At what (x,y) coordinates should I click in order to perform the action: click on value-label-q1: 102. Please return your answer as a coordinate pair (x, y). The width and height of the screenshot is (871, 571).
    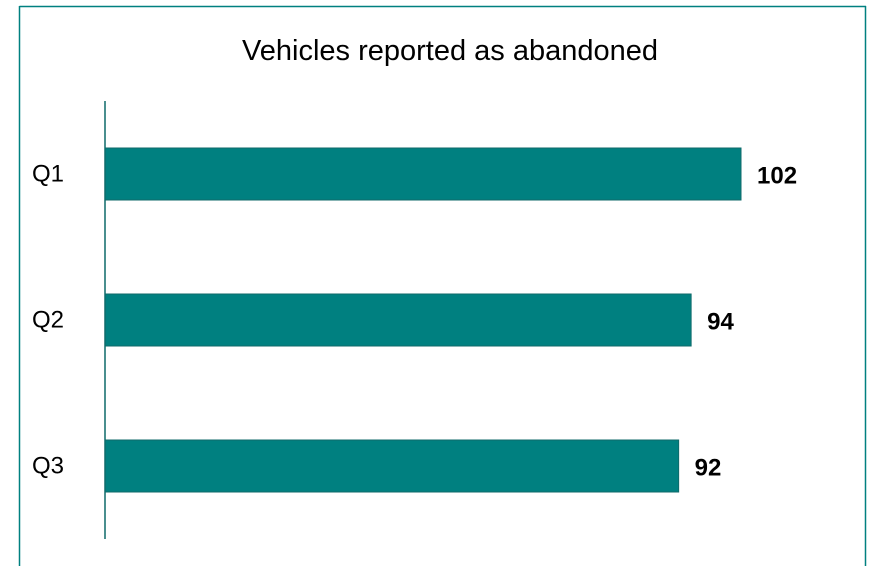
    Looking at the image, I should click on (777, 176).